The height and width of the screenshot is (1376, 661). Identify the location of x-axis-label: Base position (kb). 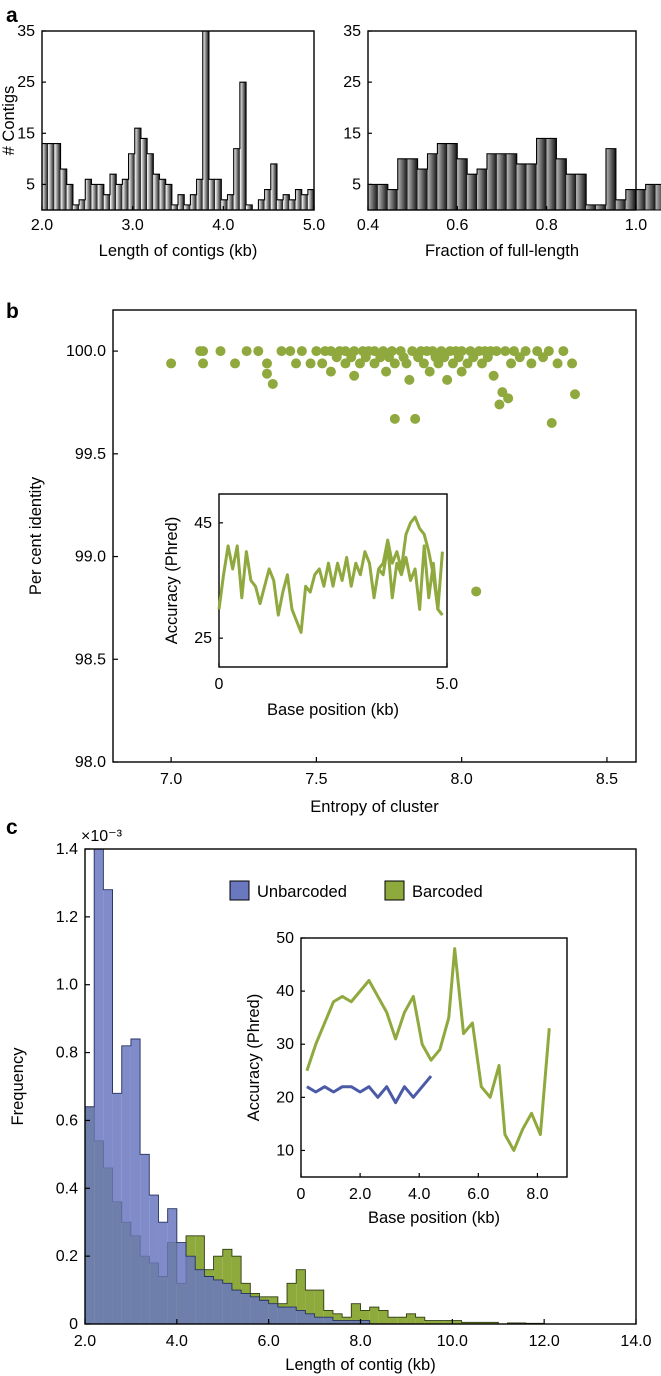
(434, 1218).